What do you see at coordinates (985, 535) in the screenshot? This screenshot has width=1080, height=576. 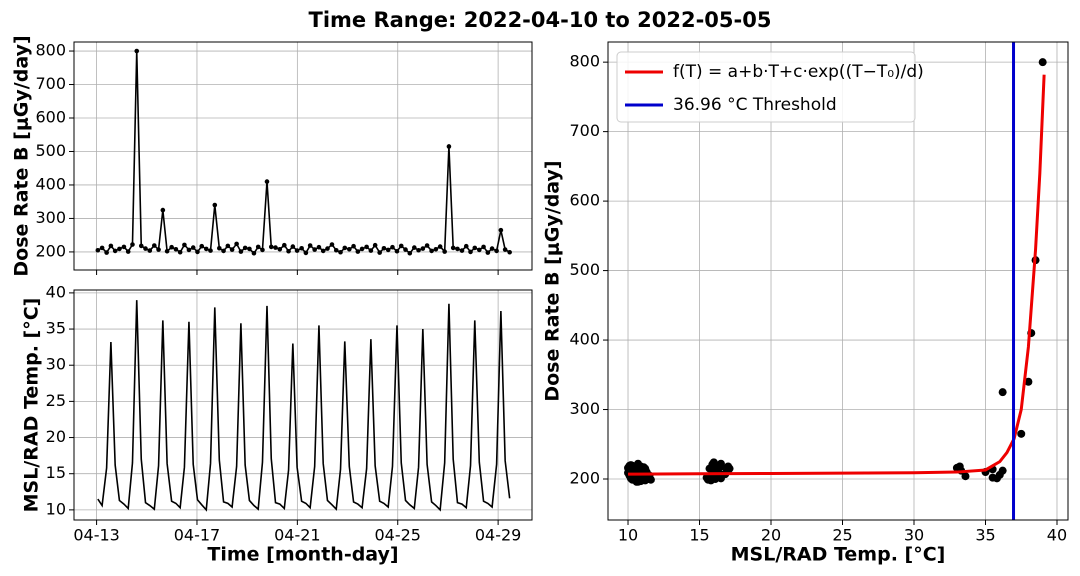 I see `x-tick-label: 35` at bounding box center [985, 535].